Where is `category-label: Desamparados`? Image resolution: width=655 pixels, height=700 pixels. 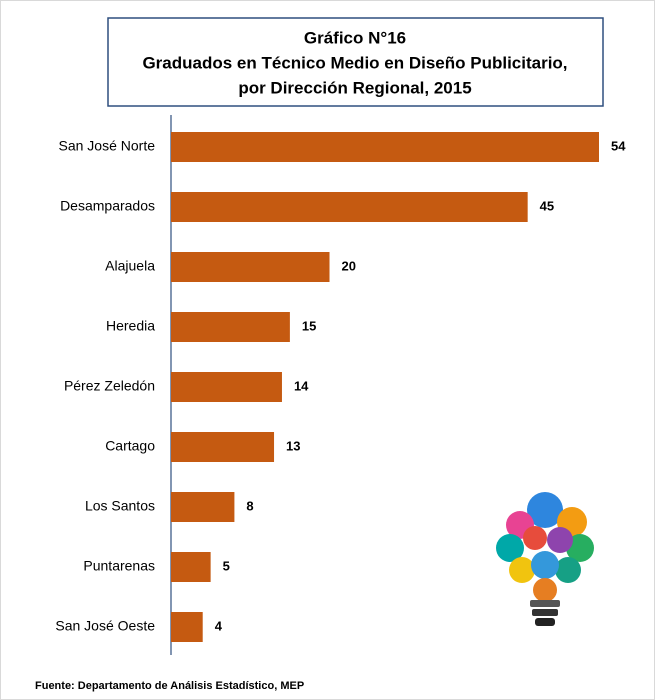
category-label: Desamparados is located at coordinates (107, 206).